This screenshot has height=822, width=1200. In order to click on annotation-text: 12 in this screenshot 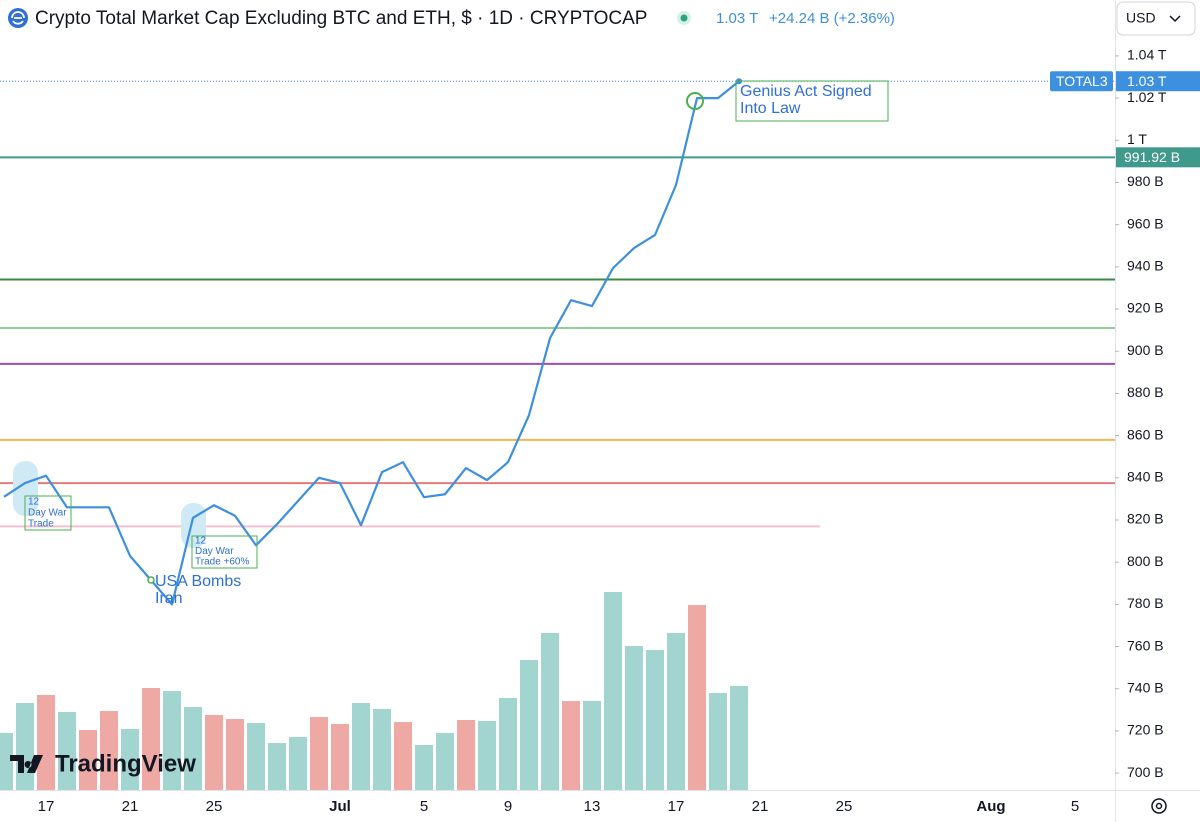, I will do `click(34, 502)`.